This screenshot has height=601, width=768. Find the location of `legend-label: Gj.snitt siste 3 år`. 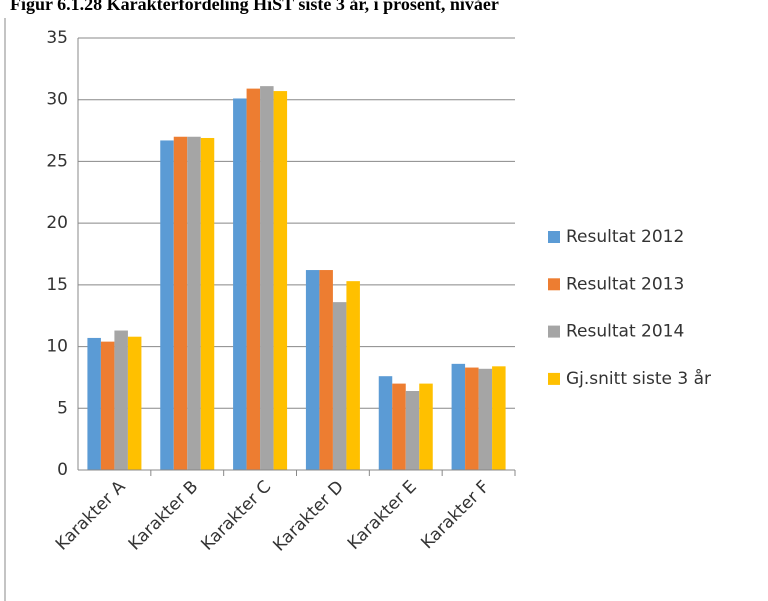

legend-label: Gj.snitt siste 3 år is located at coordinates (638, 378).